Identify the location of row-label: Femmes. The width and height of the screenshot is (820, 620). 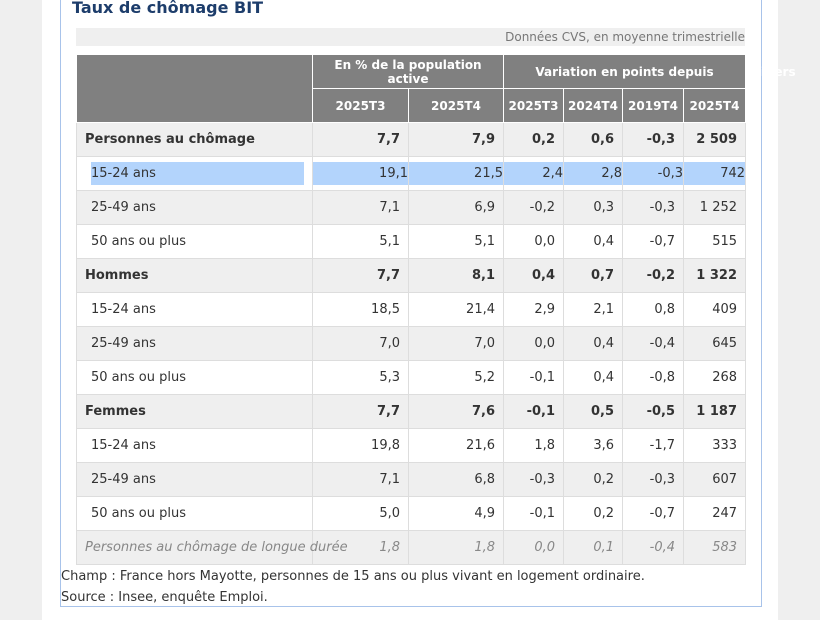
(194, 411).